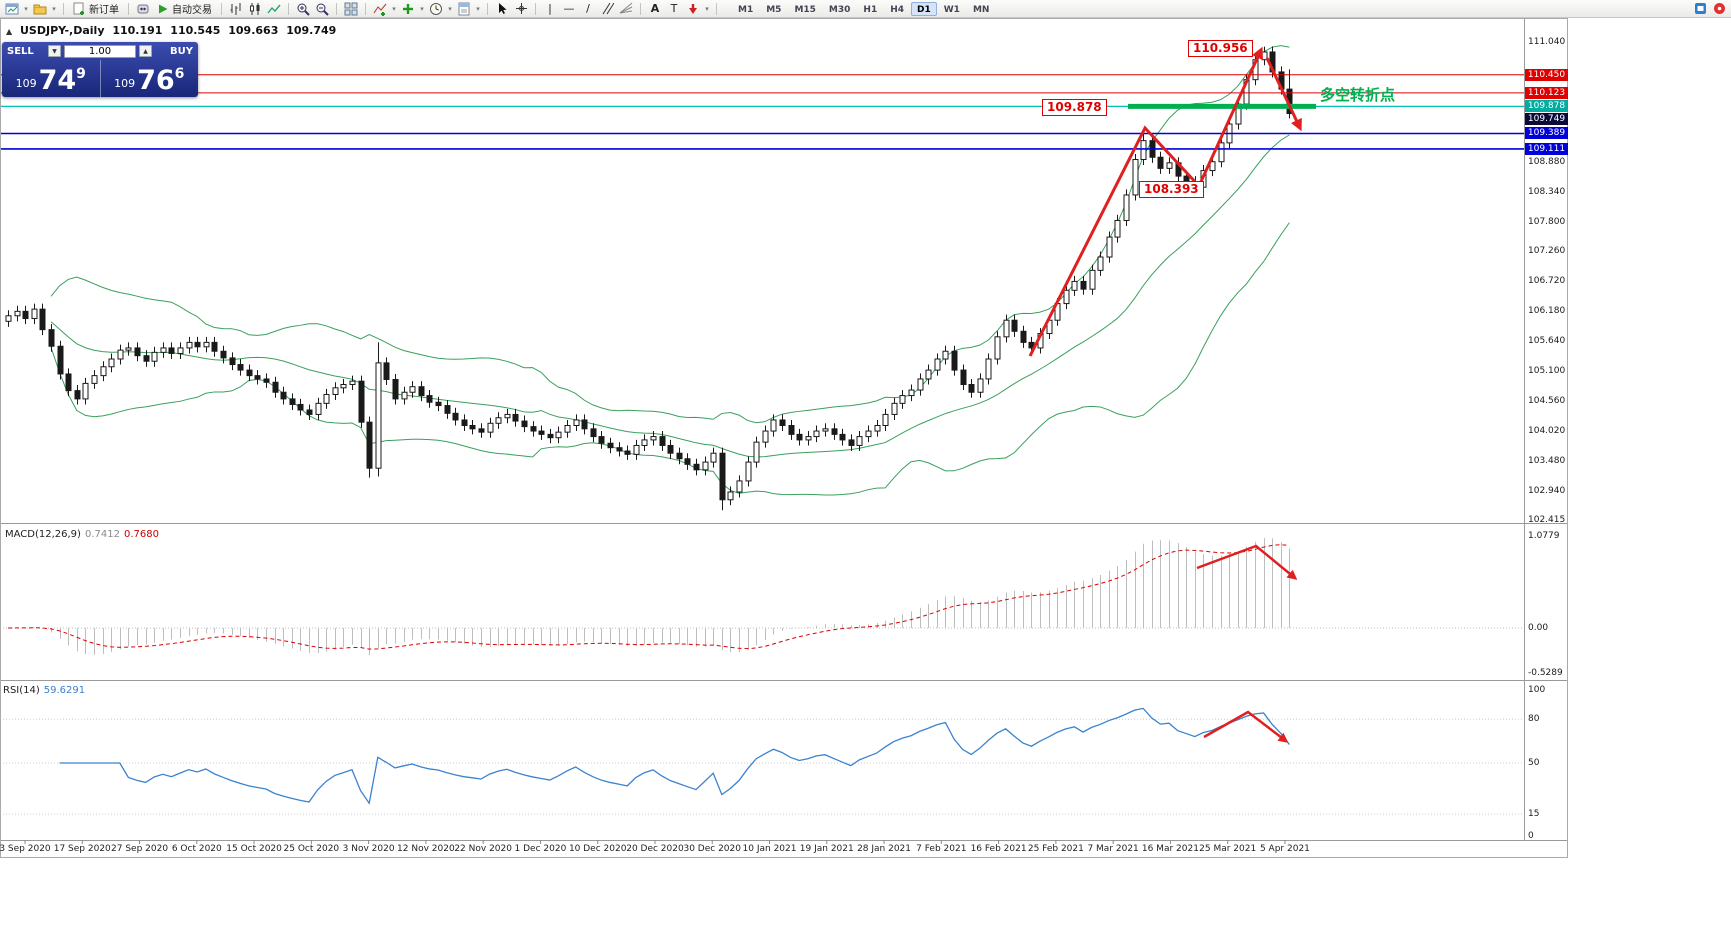 The width and height of the screenshot is (1731, 942). What do you see at coordinates (655, 849) in the screenshot?
I see `date-axis-label: 20 Dec 2020` at bounding box center [655, 849].